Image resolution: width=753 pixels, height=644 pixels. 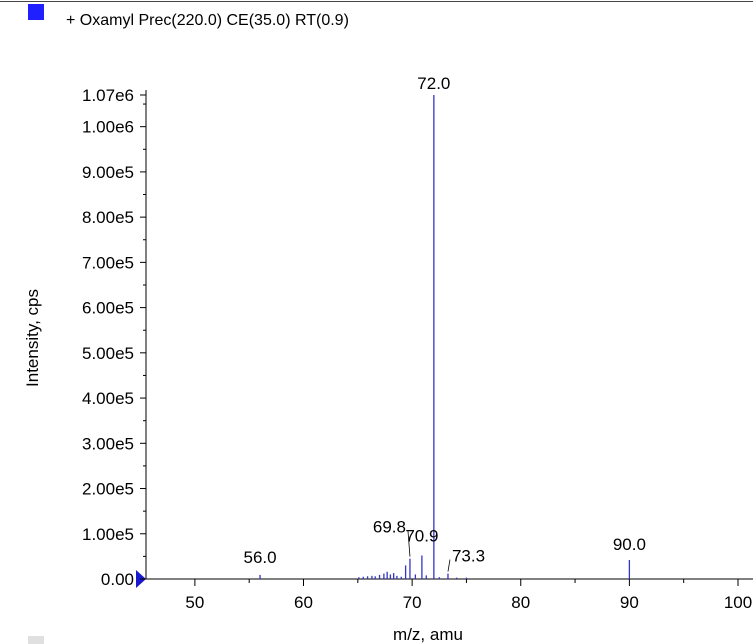 What do you see at coordinates (108, 172) in the screenshot?
I see `y-tick-label: 9.00e5` at bounding box center [108, 172].